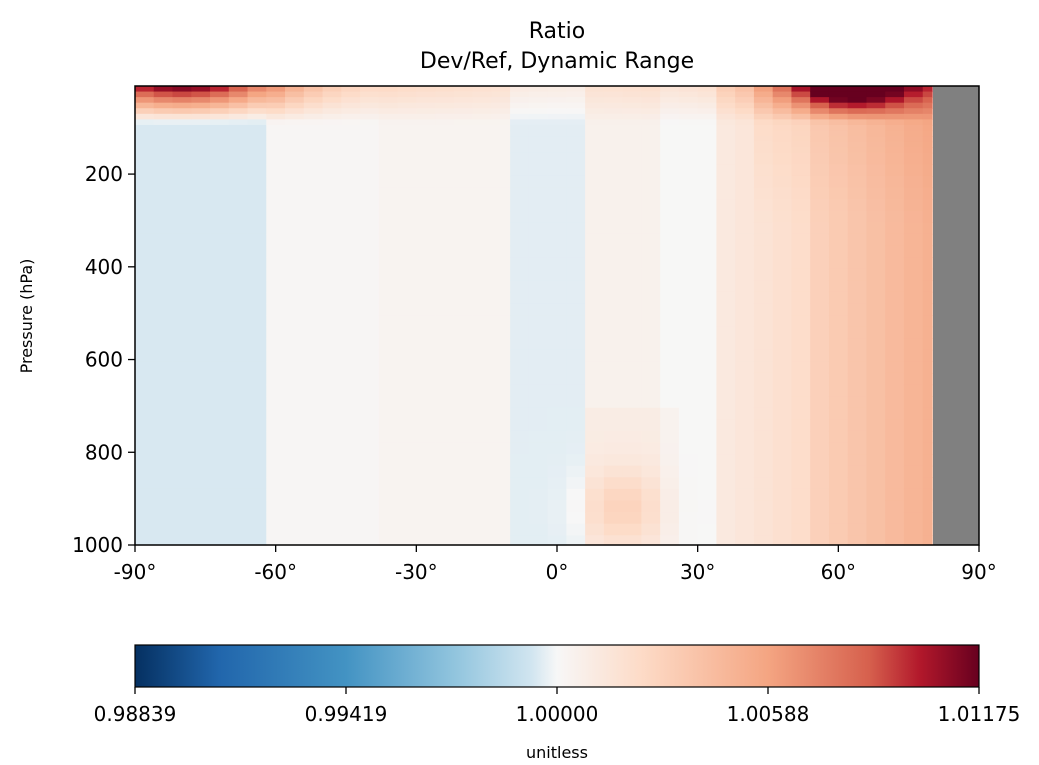 The width and height of the screenshot is (1039, 765). I want to click on x-tick-label: 30°, so click(697, 572).